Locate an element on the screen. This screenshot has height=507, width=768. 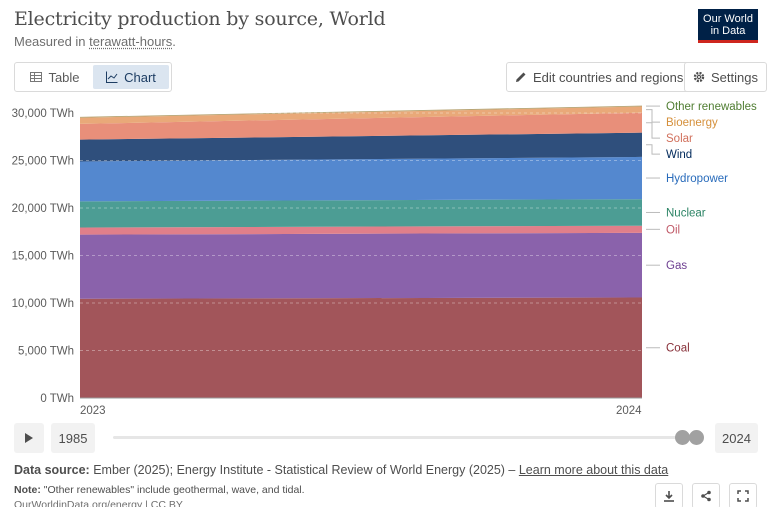
series-label: Gas is located at coordinates (676, 266).